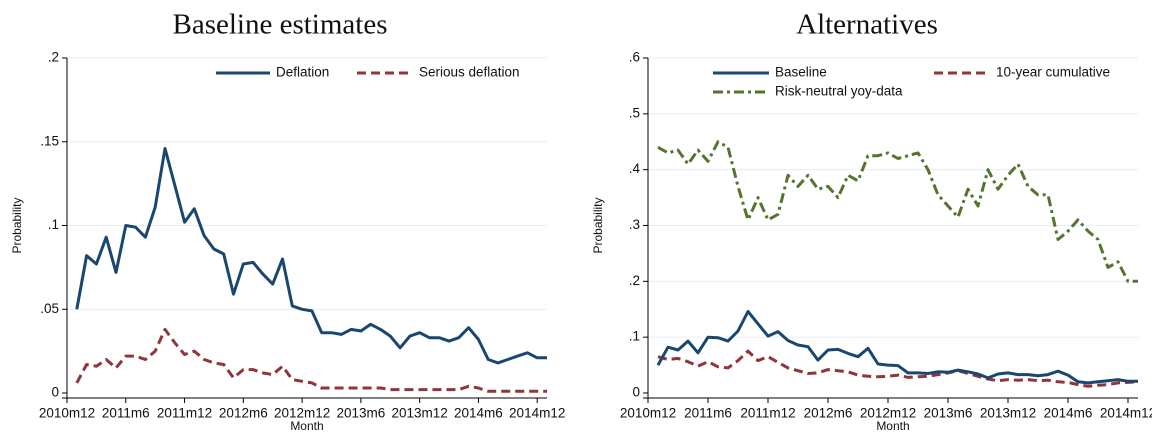  What do you see at coordinates (839, 91) in the screenshot?
I see `legend-label-3: Risk-neutral yoy-data` at bounding box center [839, 91].